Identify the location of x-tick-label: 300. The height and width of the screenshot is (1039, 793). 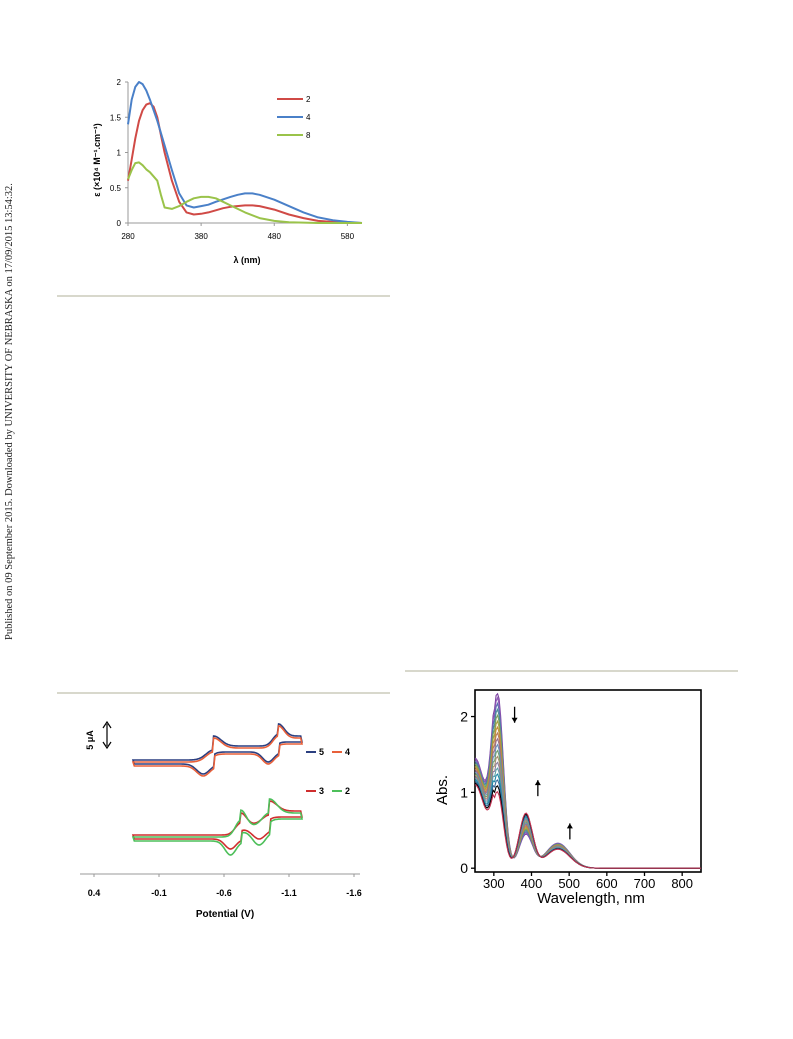
(494, 883).